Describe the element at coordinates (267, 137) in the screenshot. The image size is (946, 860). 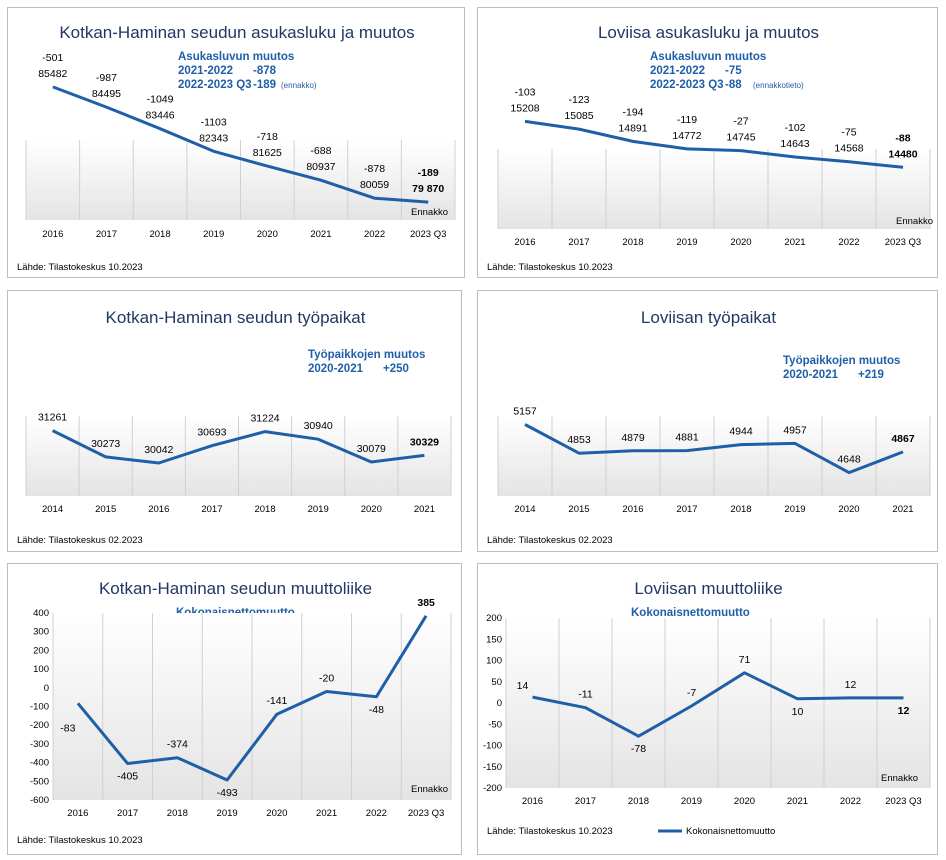
I see `p1-change-label: -718` at that location.